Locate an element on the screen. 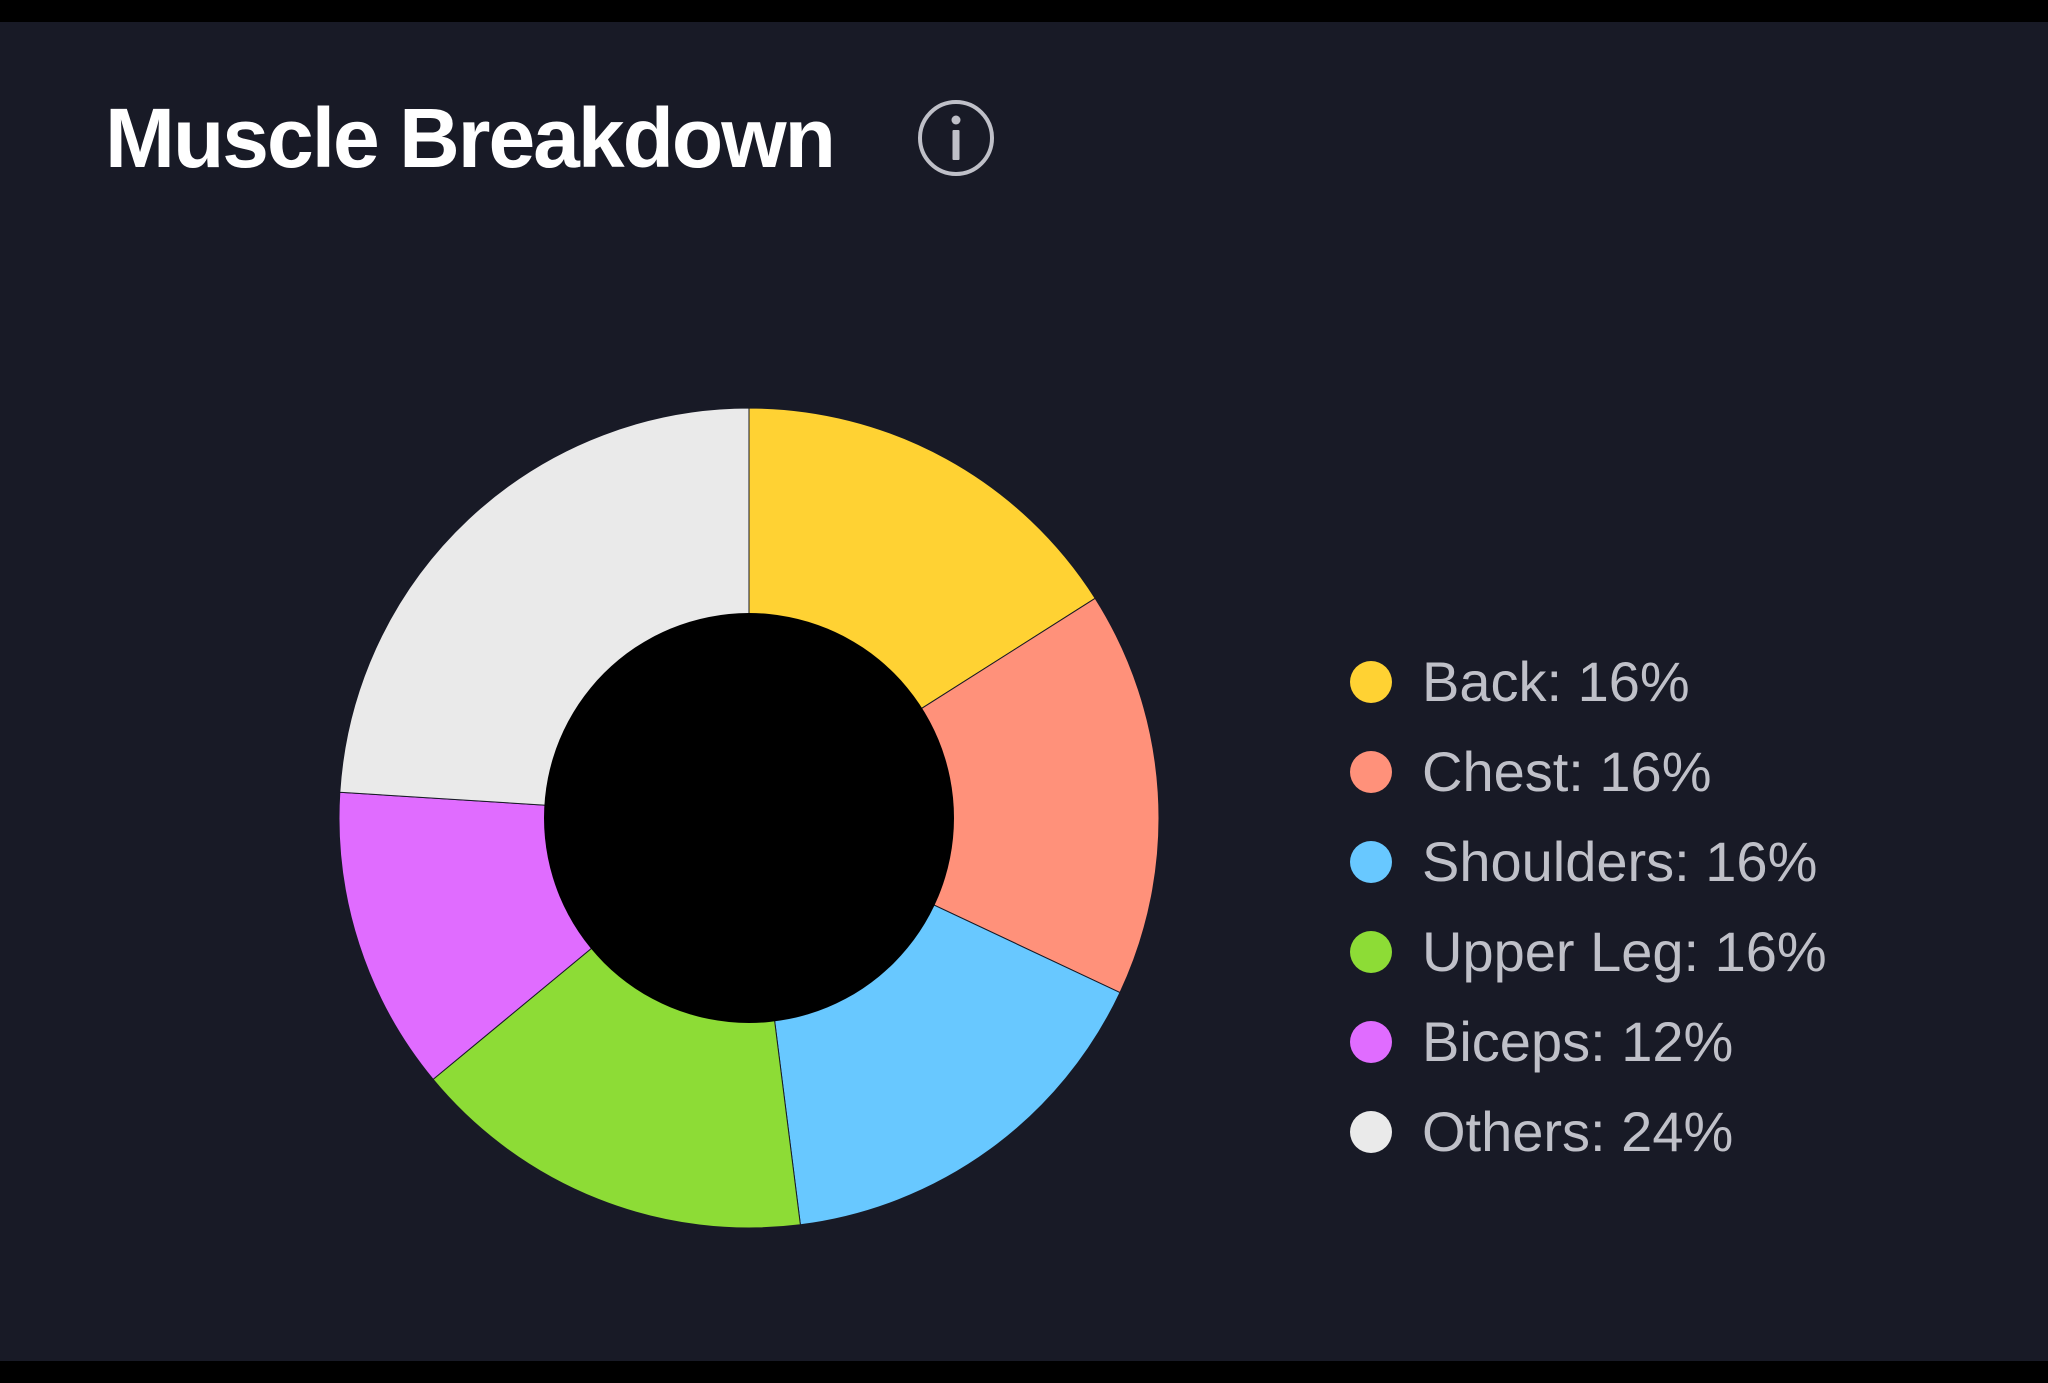  info-circle-icon is located at coordinates (956, 138).